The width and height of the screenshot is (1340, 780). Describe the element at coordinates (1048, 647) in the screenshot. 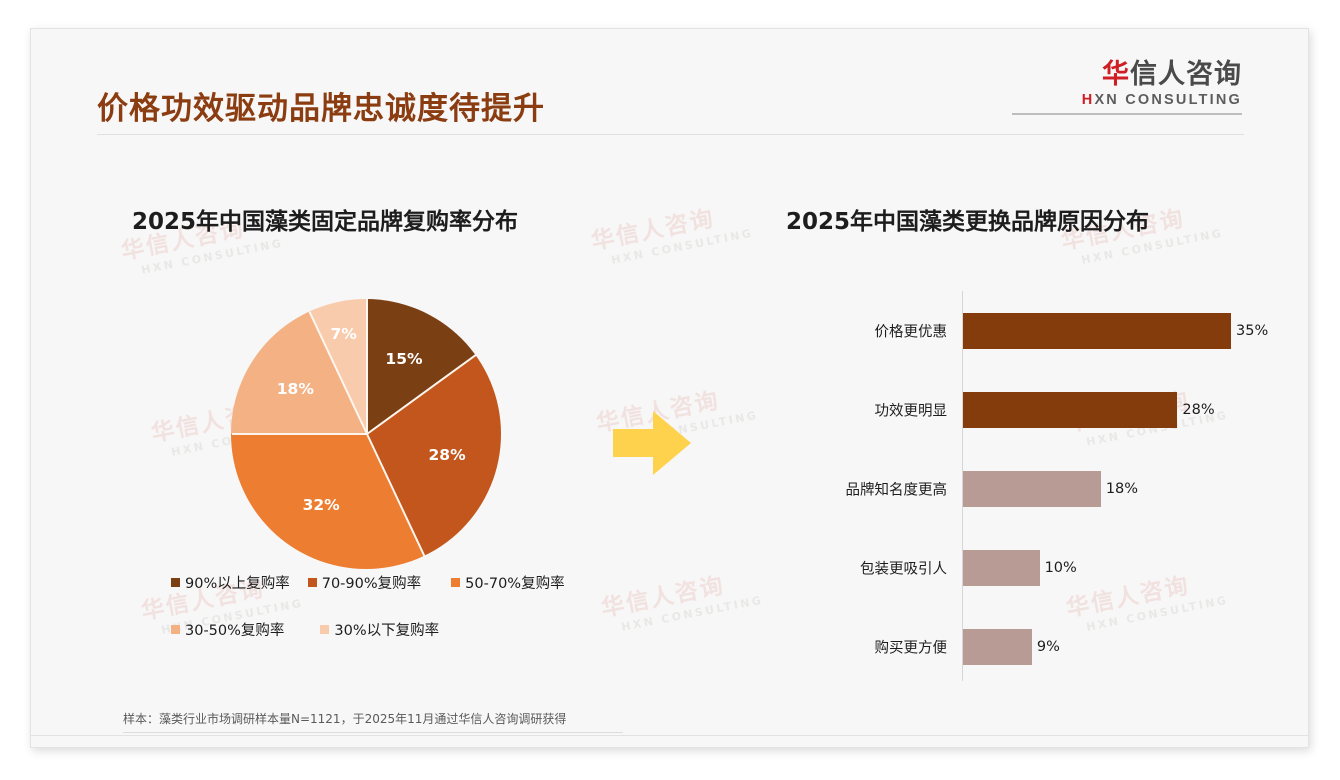

I see `bar-value-label: 9%` at that location.